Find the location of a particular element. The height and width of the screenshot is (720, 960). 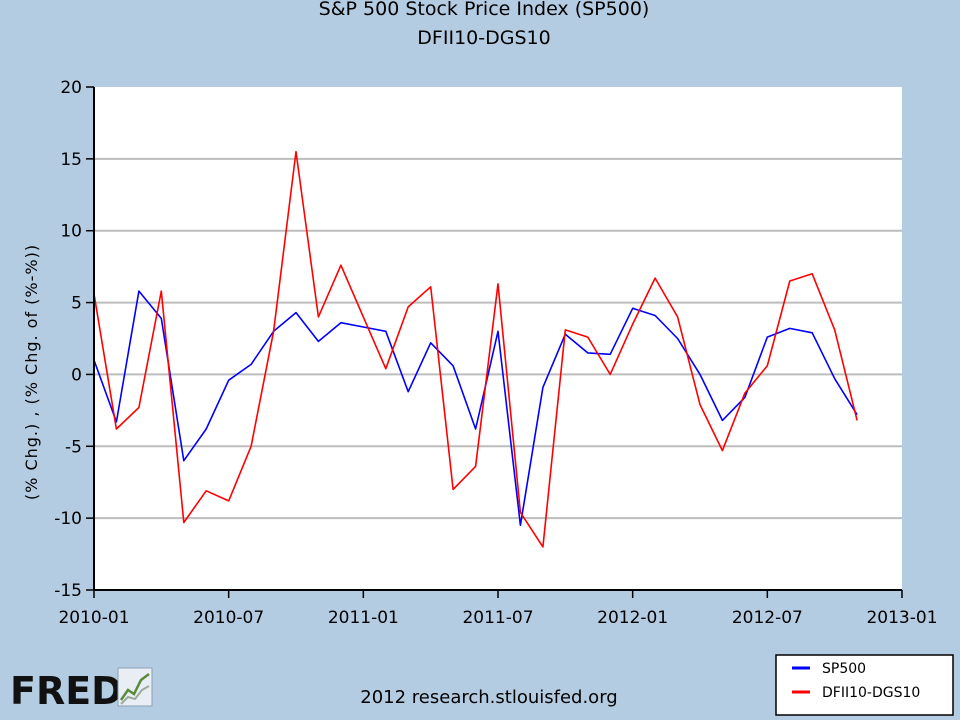

chart-title: S&P 500 Stock Price Index (SP500) is located at coordinates (484, 10).